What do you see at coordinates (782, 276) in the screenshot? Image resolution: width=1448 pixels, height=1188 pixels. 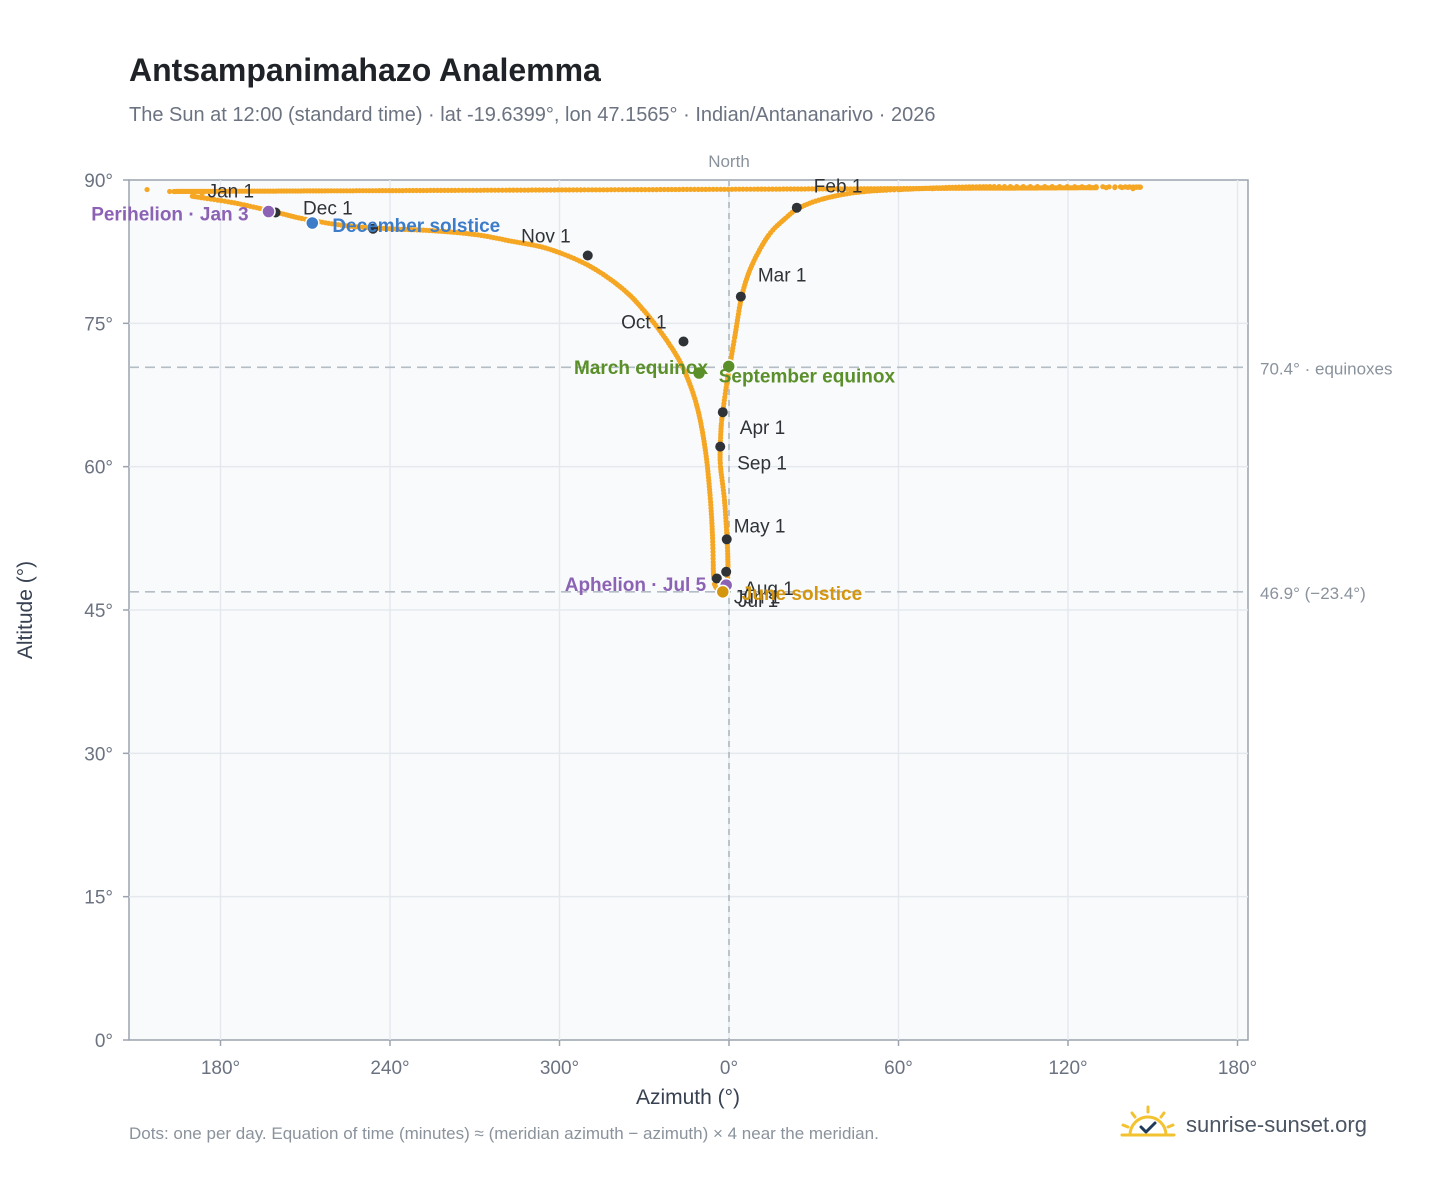 I see `month-label: Mar 1` at bounding box center [782, 276].